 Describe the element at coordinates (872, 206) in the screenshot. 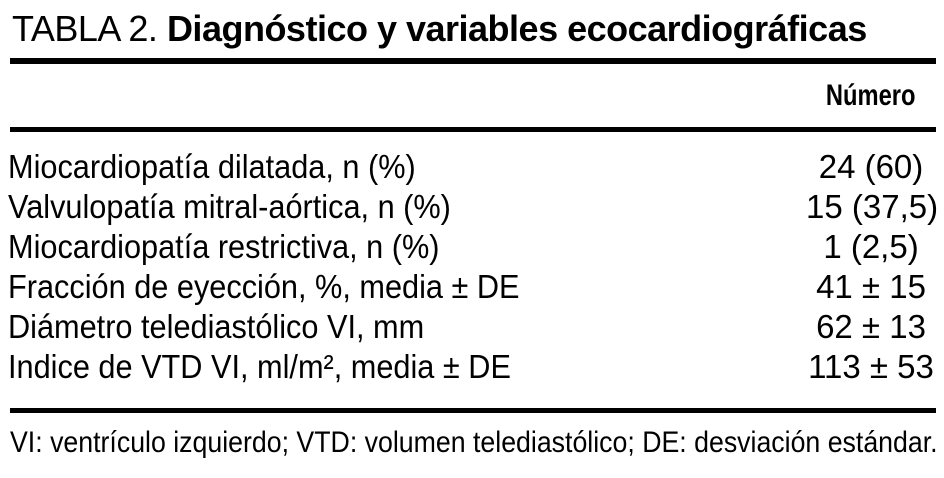

I see `row-value: 15 (37,5)` at that location.